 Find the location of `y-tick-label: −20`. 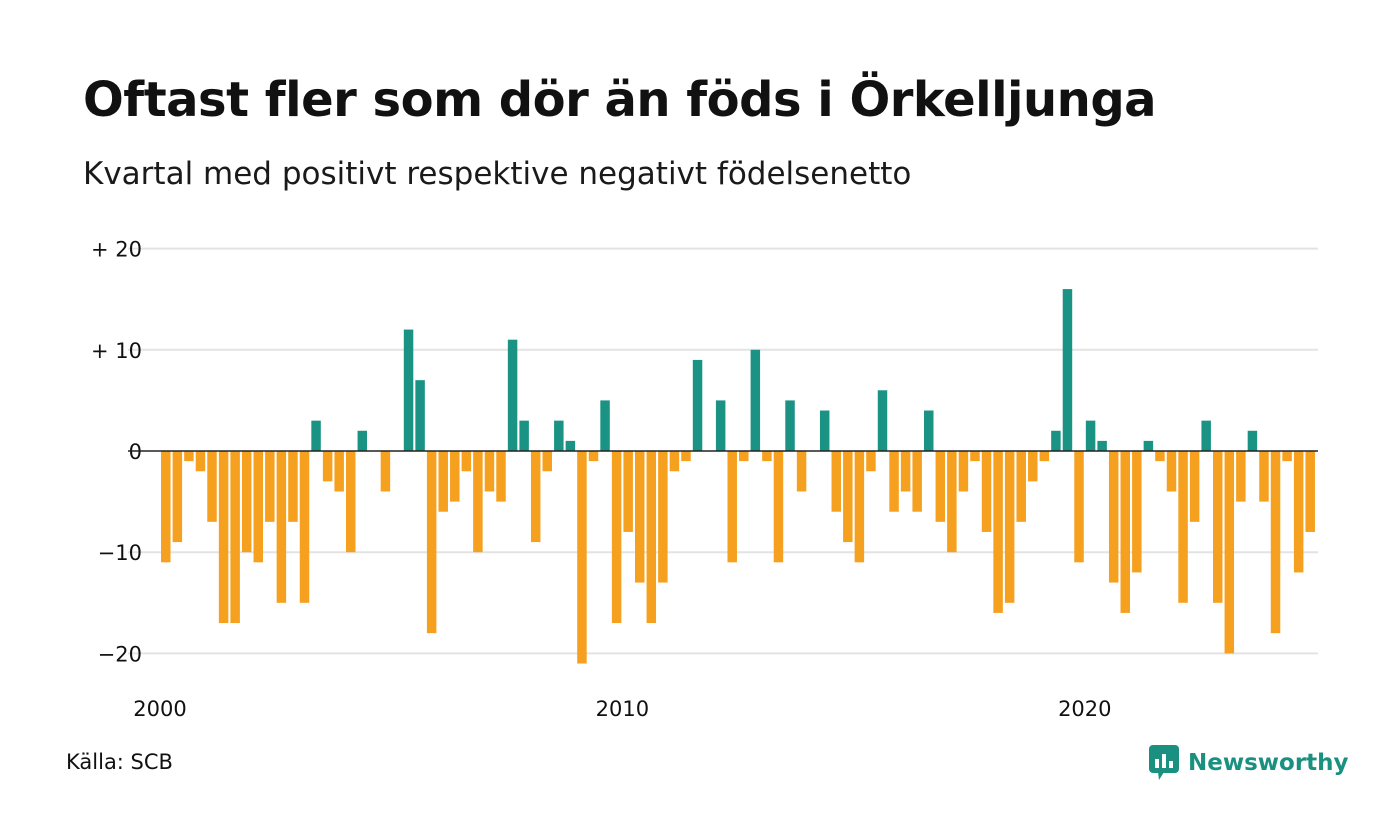

y-tick-label: −20 is located at coordinates (120, 654).